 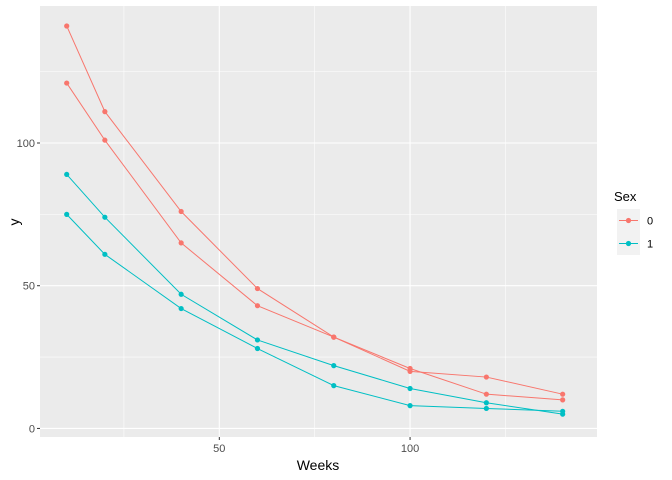 I want to click on legend: Sex 01, so click(x=633, y=222).